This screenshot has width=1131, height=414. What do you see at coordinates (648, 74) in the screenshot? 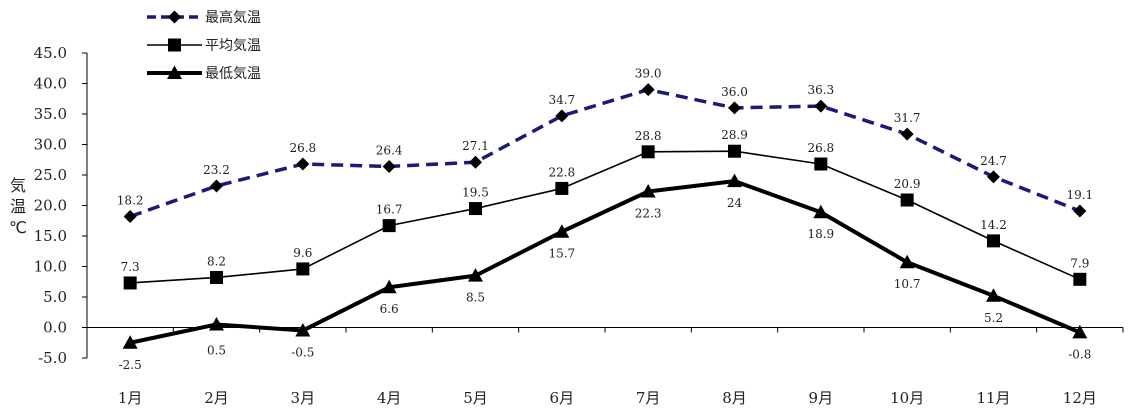
I see `data-label: 39.0` at bounding box center [648, 74].